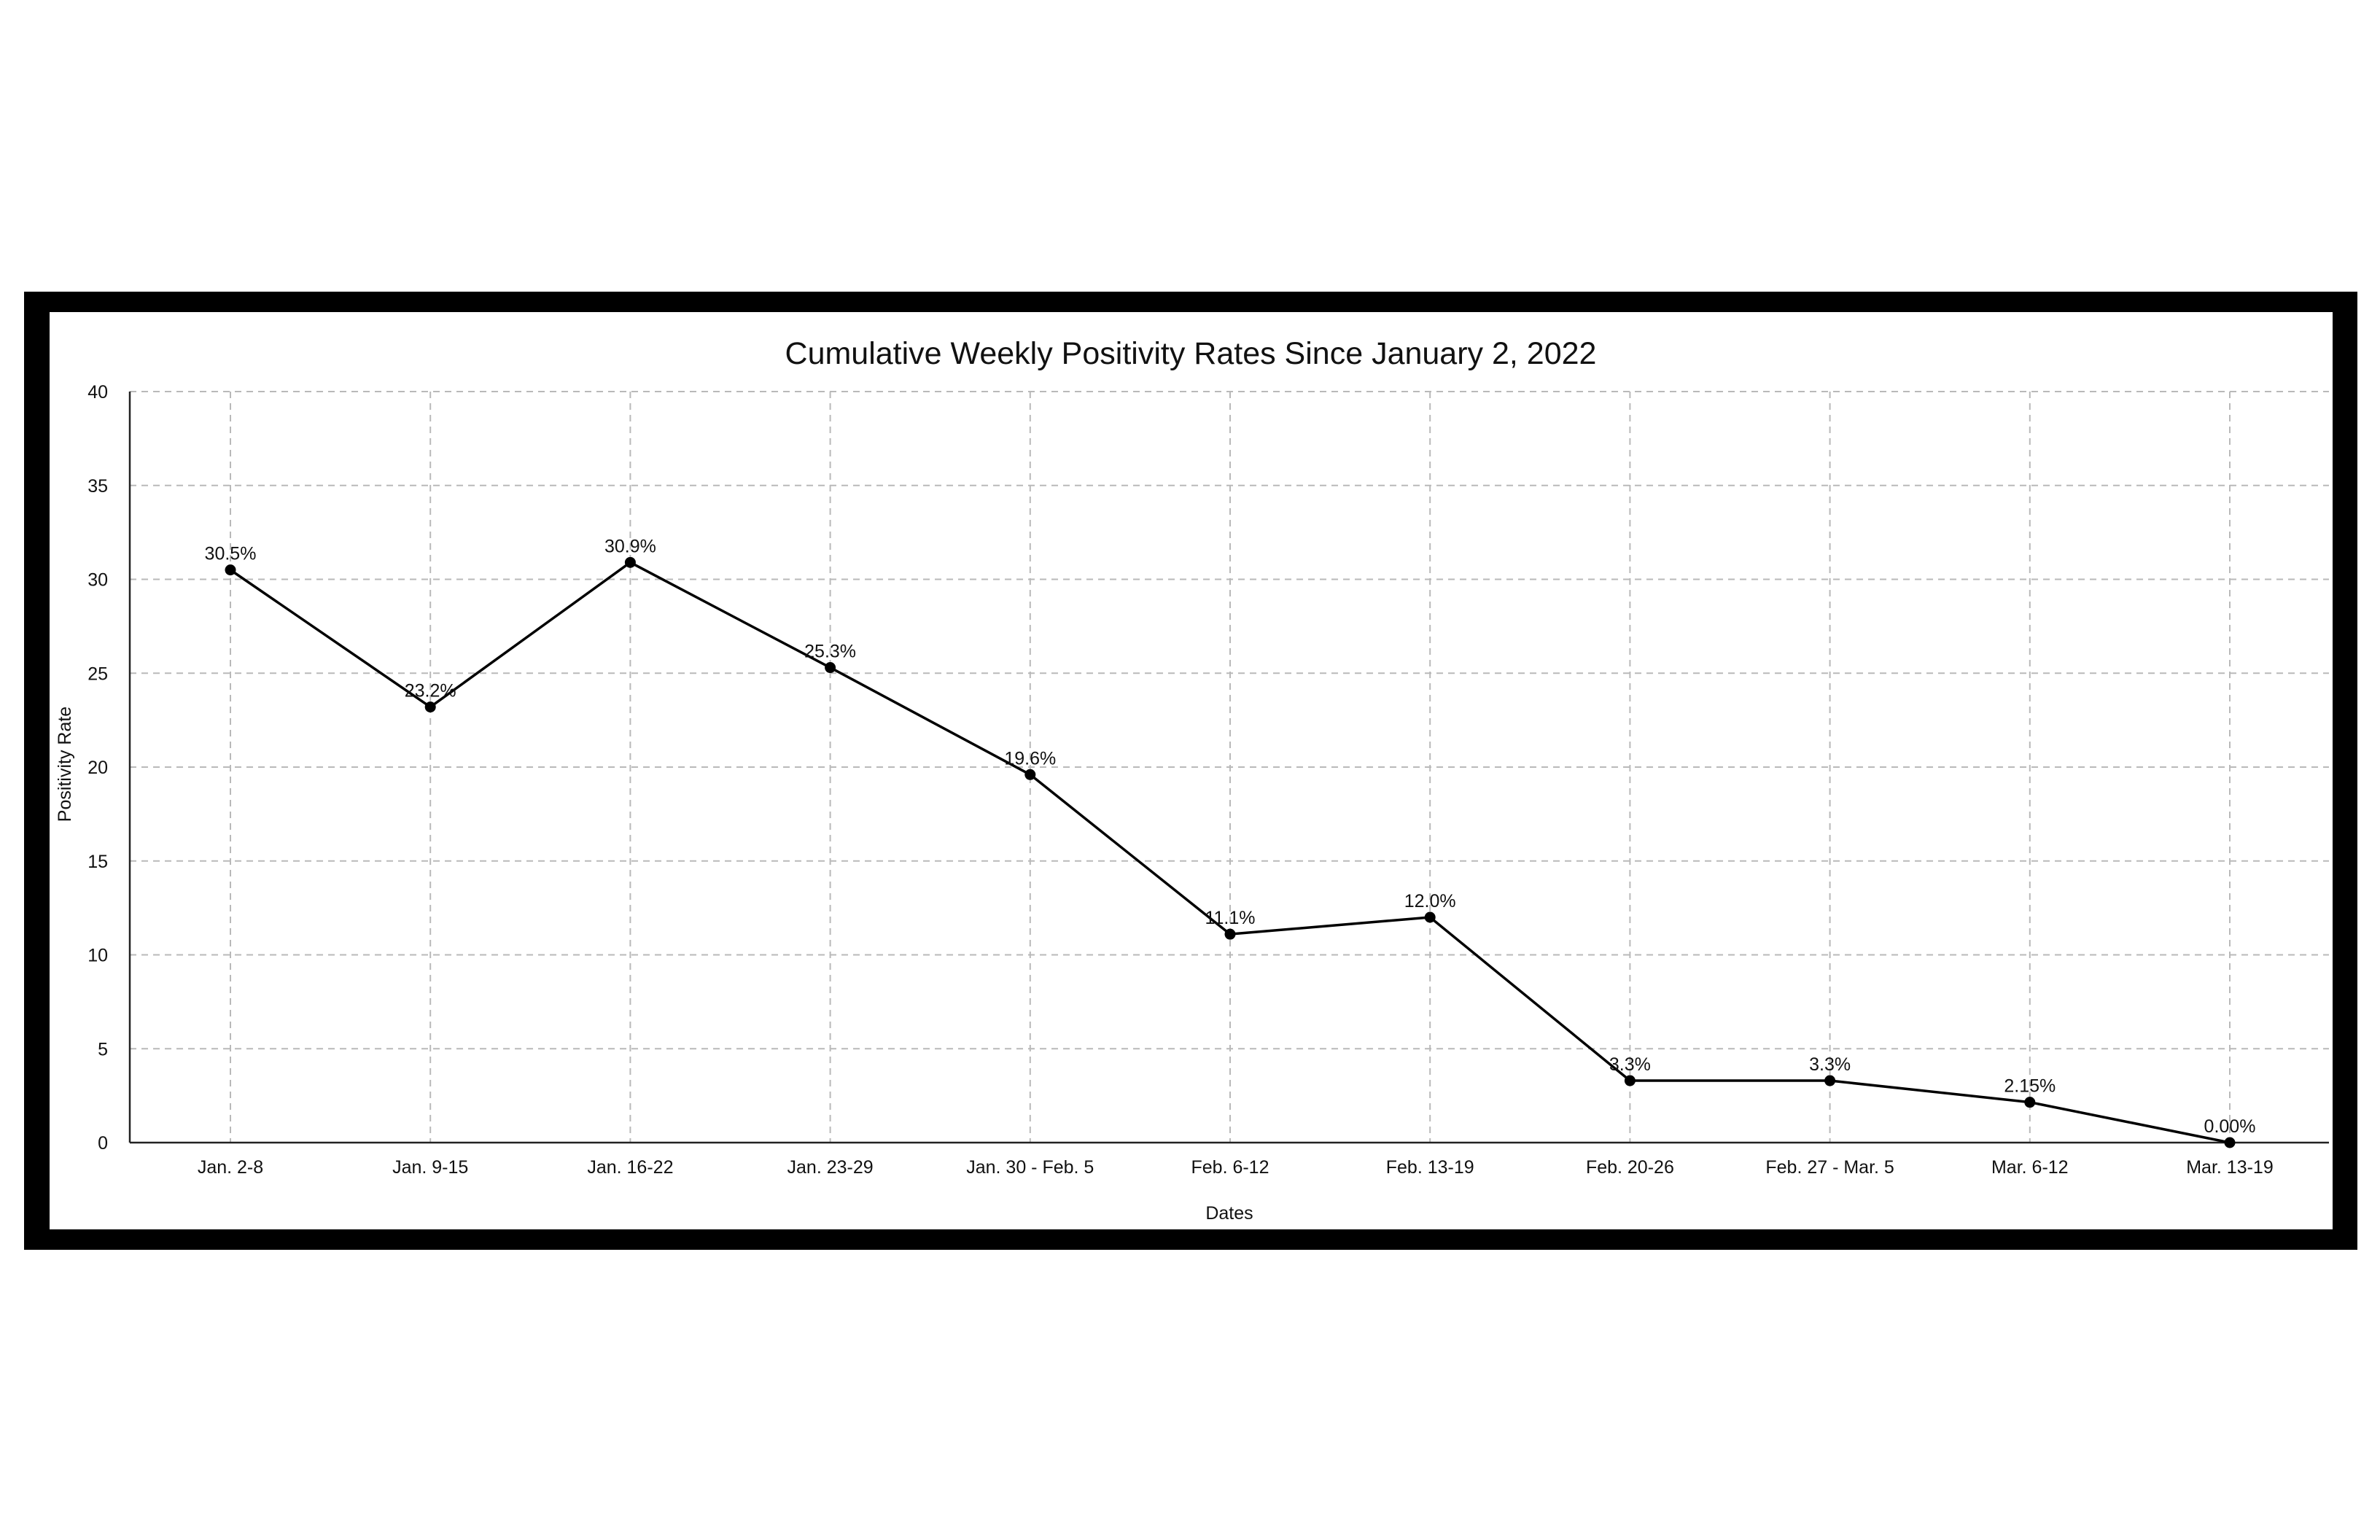  What do you see at coordinates (98, 956) in the screenshot?
I see `y-tick-label: 10` at bounding box center [98, 956].